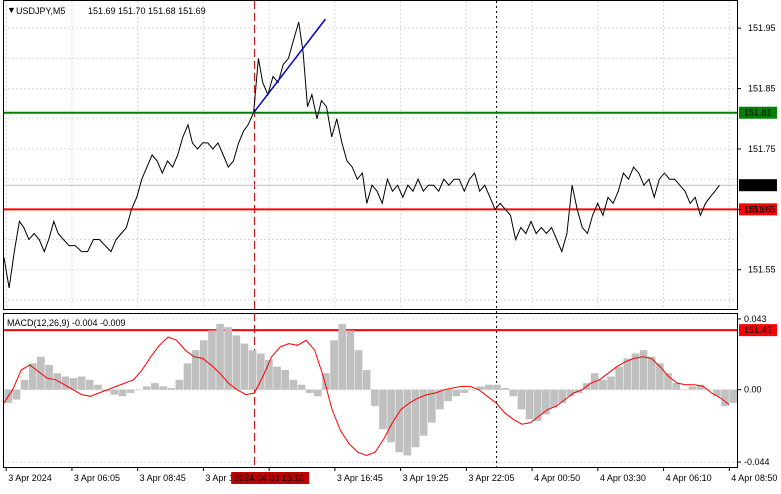 The height and width of the screenshot is (494, 781). Describe the element at coordinates (97, 478) in the screenshot. I see `time-tick-label: 3 Apr 06:05` at that location.